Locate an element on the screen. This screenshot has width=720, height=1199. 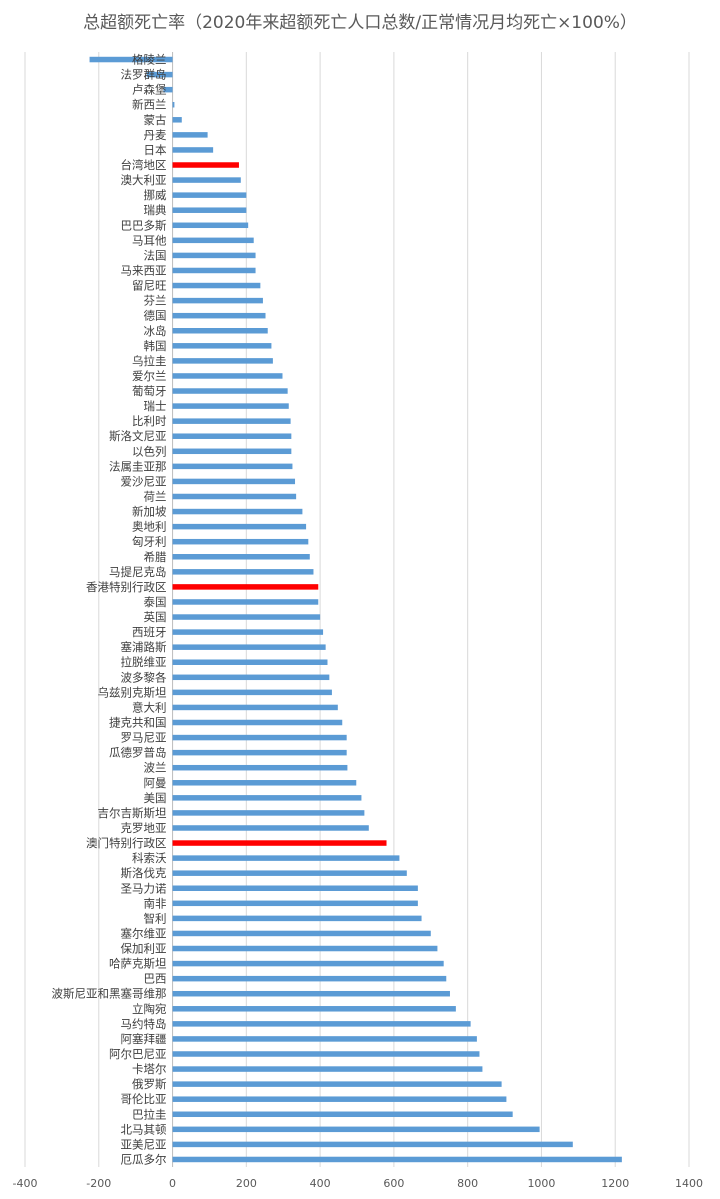
category-label: 波斯尼亚和黑塞哥维那 is located at coordinates (109, 994).